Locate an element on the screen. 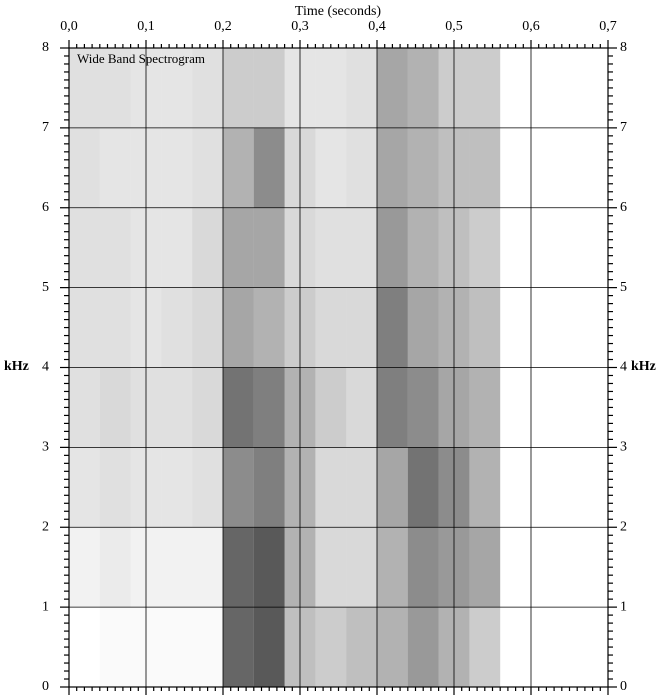  x-tick-label: 0,4 is located at coordinates (377, 26).